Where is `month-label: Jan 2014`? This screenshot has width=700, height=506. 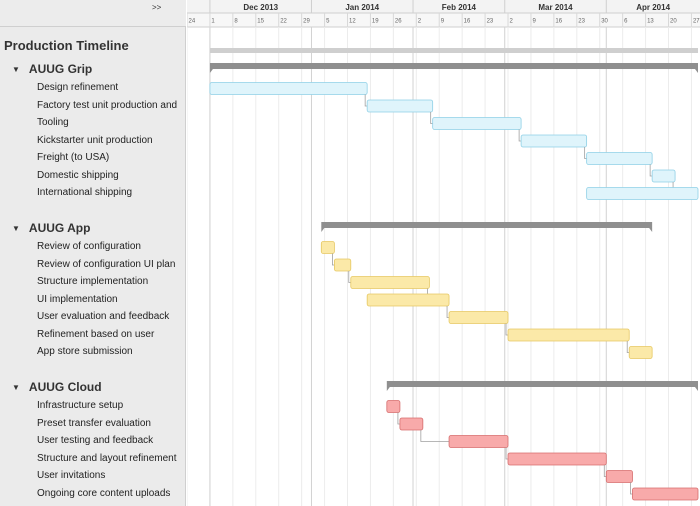
month-label: Jan 2014 is located at coordinates (362, 7).